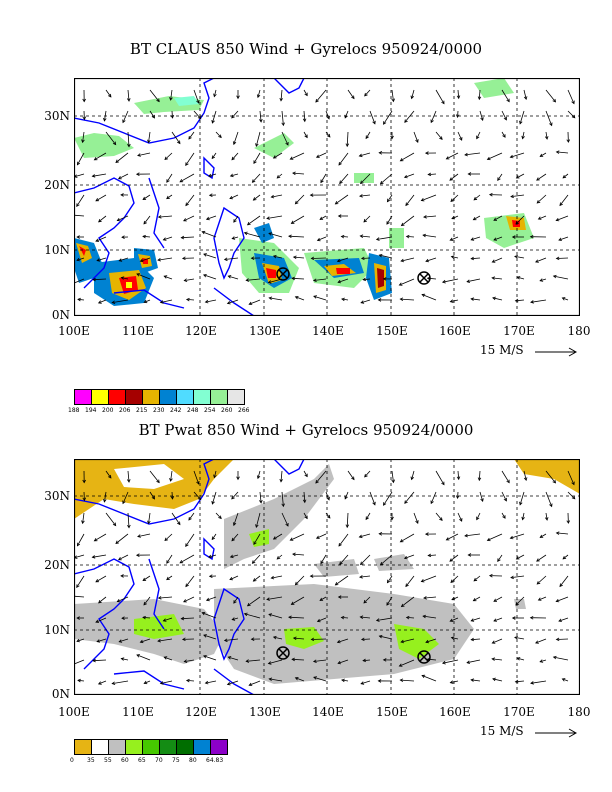 The height and width of the screenshot is (792, 612). I want to click on lon-label: 130E, so click(265, 331).